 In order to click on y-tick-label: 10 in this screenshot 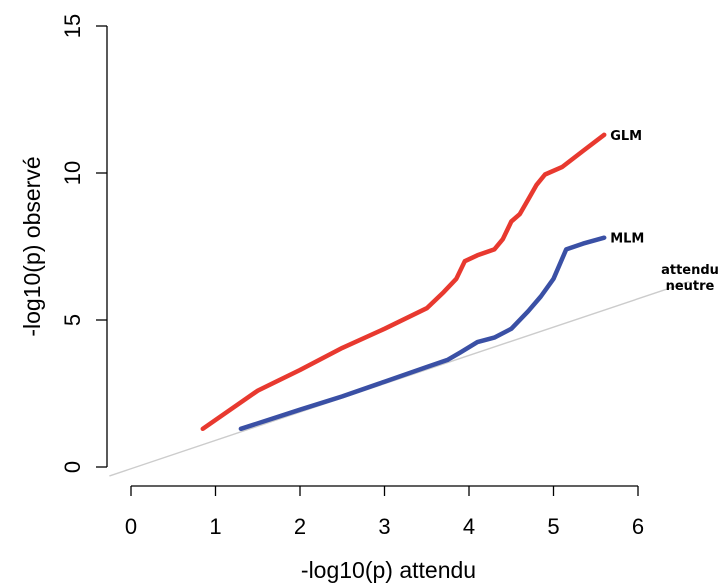, I will do `click(72, 173)`.